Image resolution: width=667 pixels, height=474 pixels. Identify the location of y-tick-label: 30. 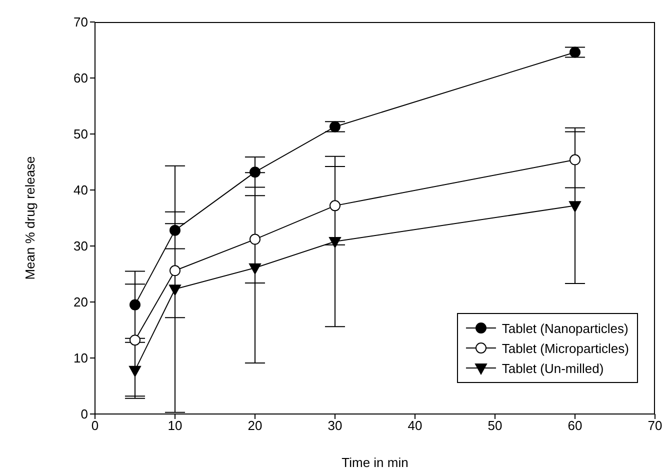
(81, 246).